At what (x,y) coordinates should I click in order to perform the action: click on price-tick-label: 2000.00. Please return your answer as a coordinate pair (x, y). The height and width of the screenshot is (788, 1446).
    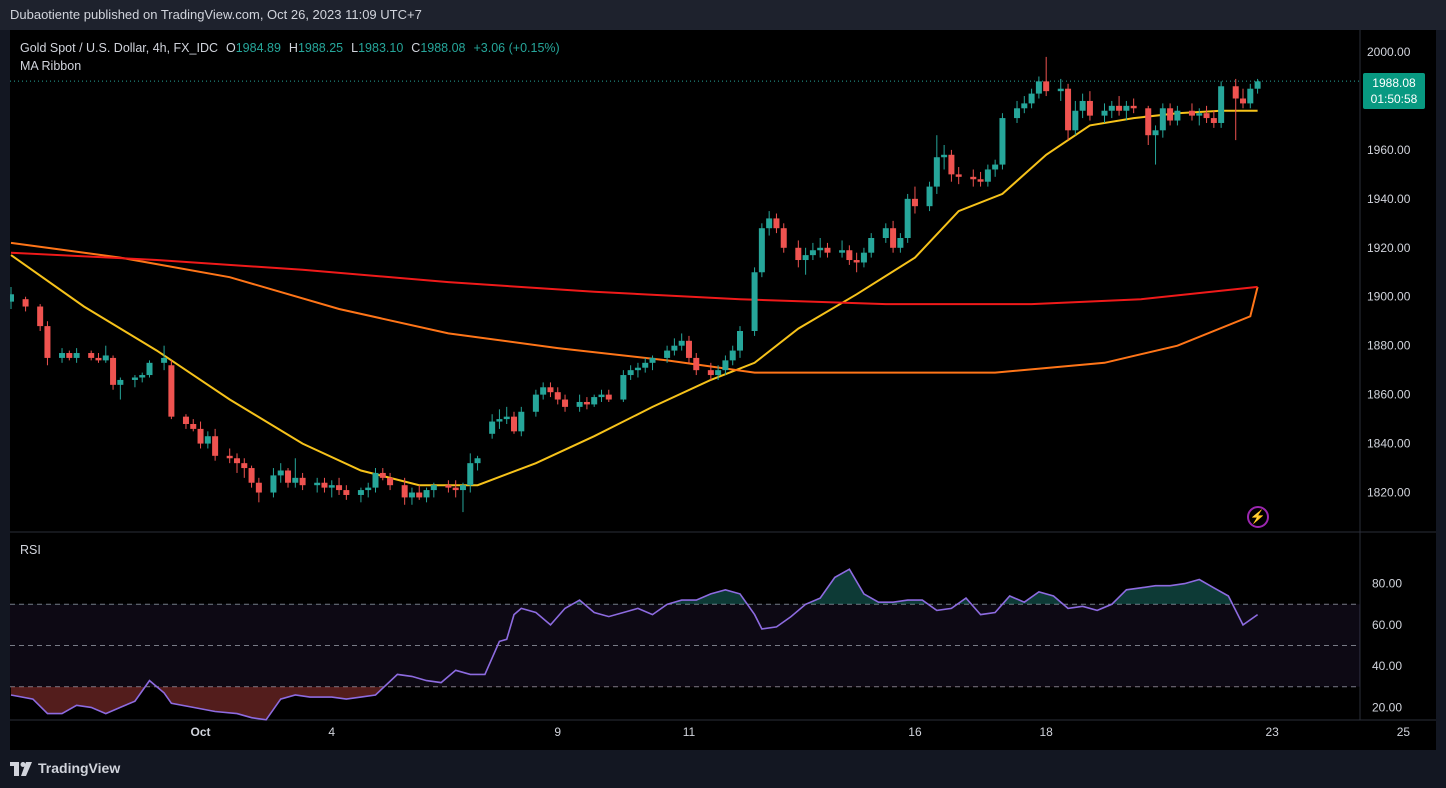
    Looking at the image, I should click on (1389, 52).